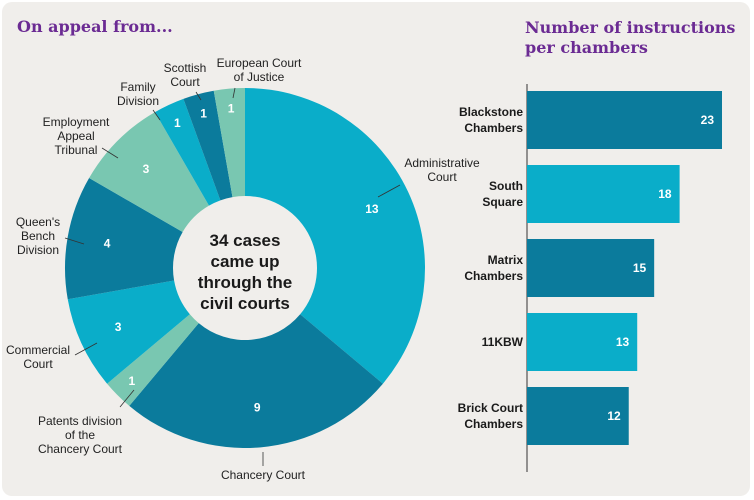 This screenshot has height=500, width=754. What do you see at coordinates (624, 120) in the screenshot?
I see `bar-blackstone-chambers` at bounding box center [624, 120].